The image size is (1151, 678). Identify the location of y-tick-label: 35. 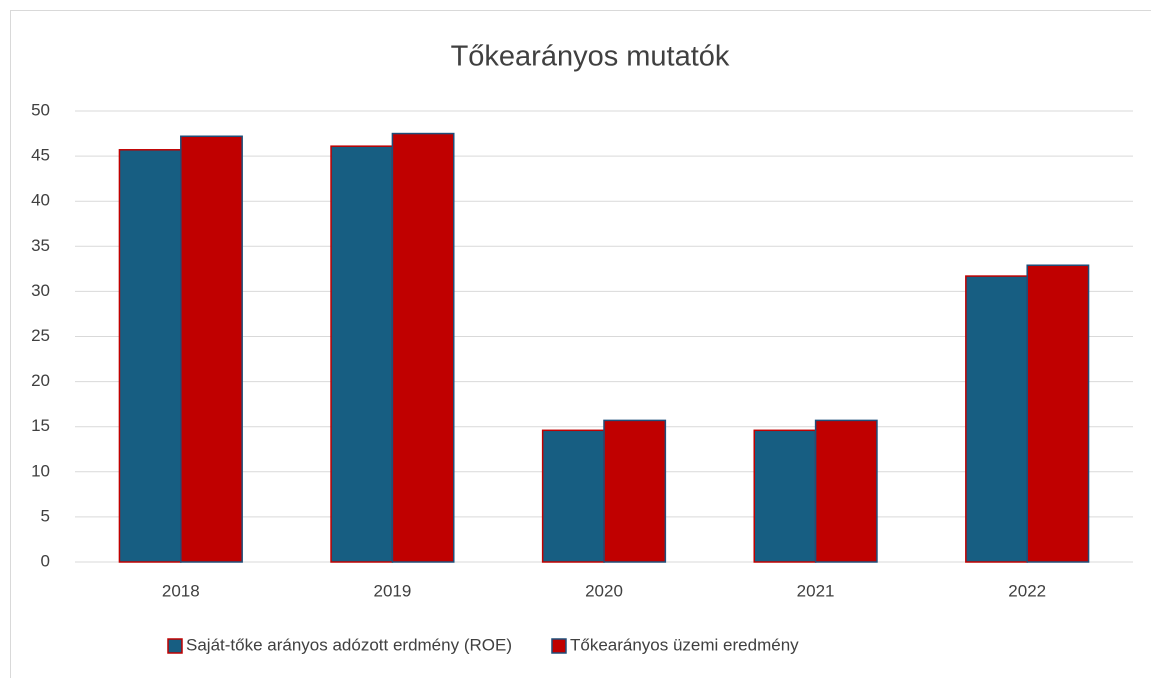
(40, 245).